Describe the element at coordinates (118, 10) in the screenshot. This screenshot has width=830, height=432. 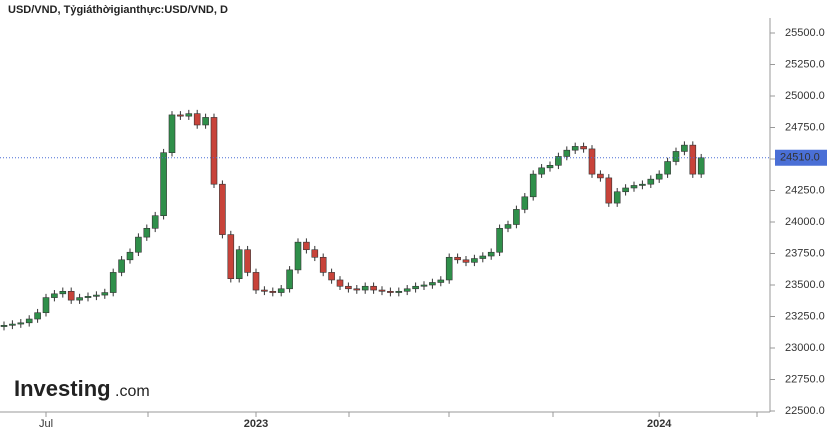
I see `chart-title: USD/VND, Tỷgiáthờigianthực:USD/VND, D` at that location.